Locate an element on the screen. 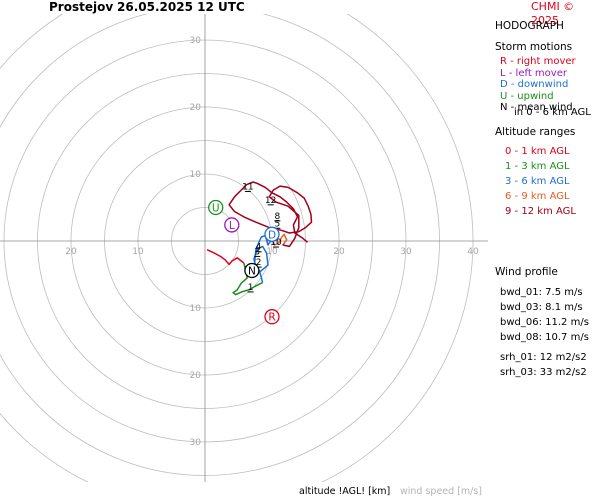 The width and height of the screenshot is (600, 500). storm-legend-item: N - mean wind is located at coordinates (536, 108).